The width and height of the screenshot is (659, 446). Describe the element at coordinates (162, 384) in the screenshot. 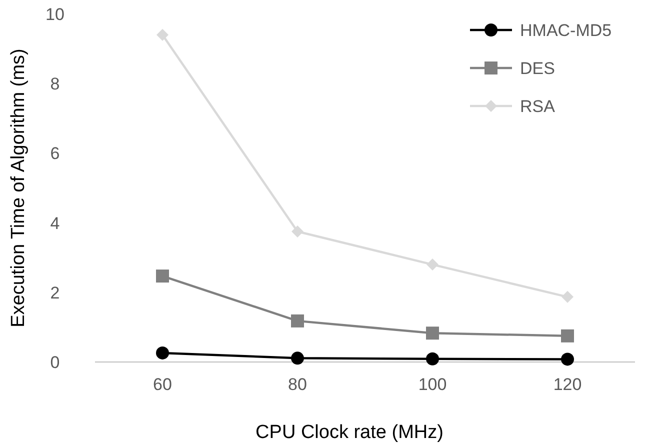

I see `x-tick-label: 60` at that location.